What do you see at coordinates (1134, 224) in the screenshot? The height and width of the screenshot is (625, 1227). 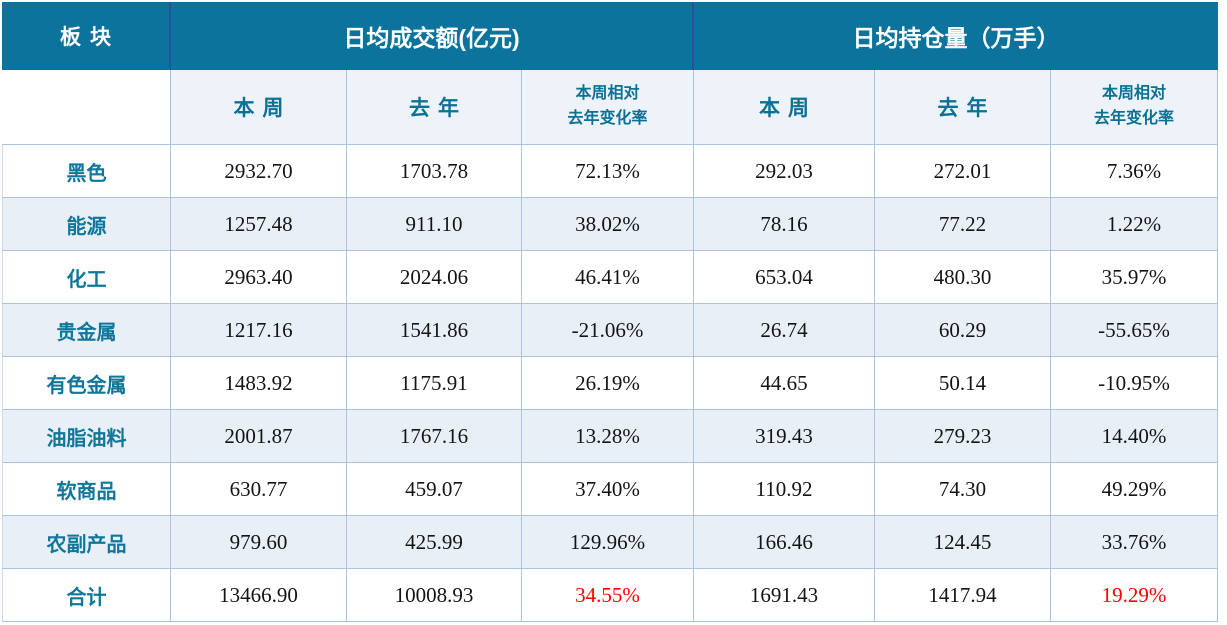 I see `oi-change-cell: 1.22%` at bounding box center [1134, 224].